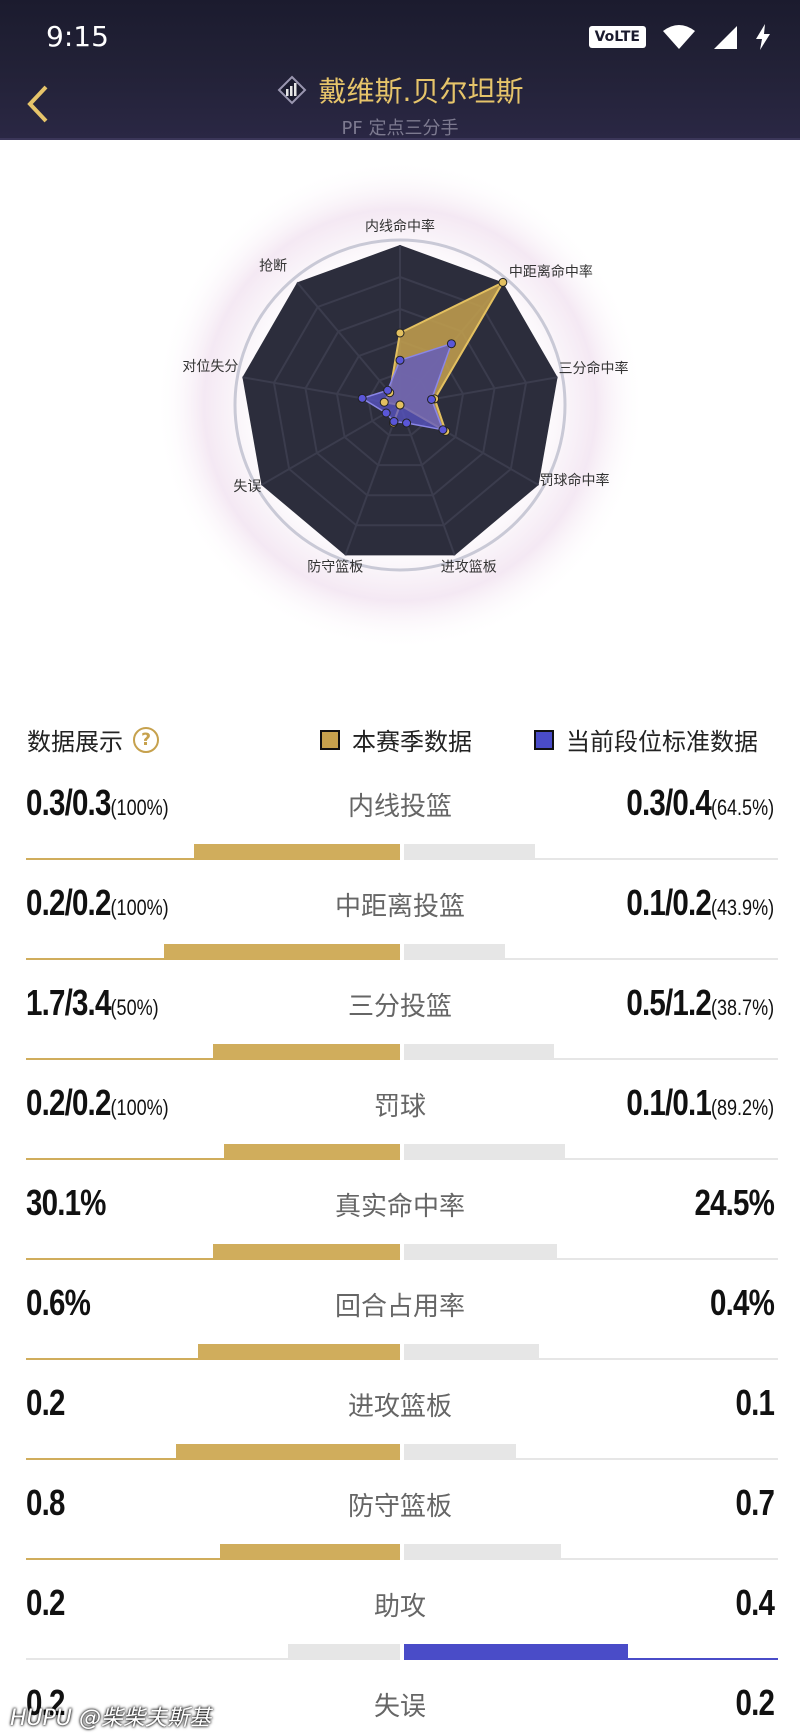  I want to click on standard-value-main: 0.7, so click(754, 1502).